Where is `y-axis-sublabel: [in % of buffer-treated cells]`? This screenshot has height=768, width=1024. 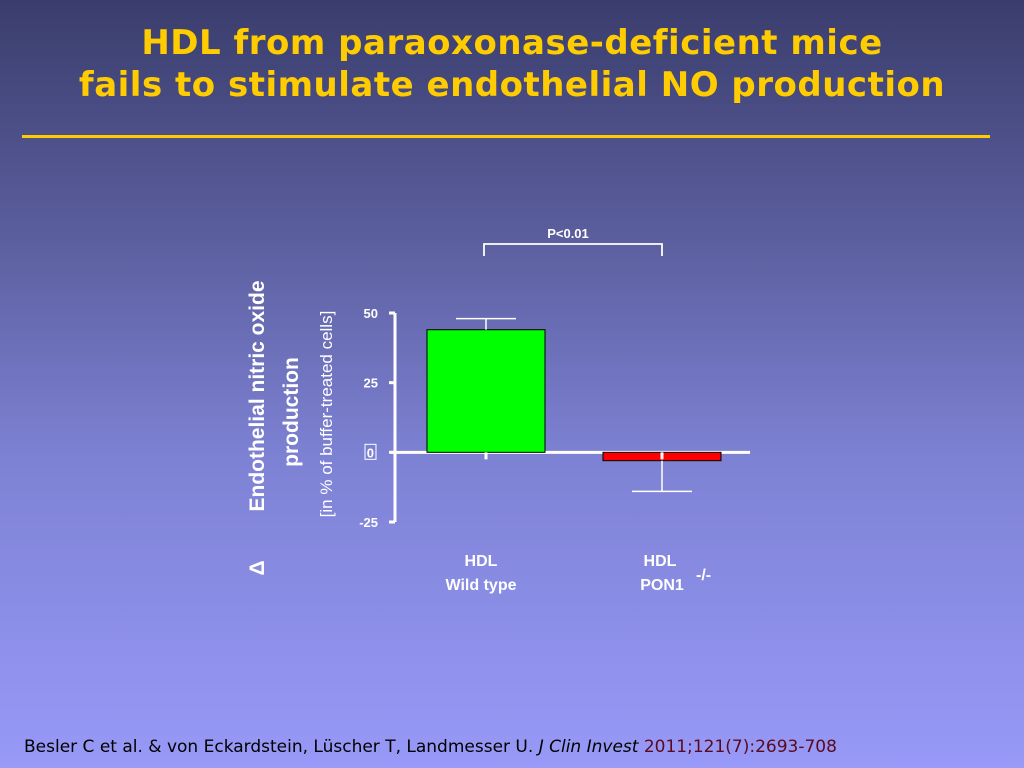
y-axis-sublabel: [in % of buffer-treated cells] is located at coordinates (326, 414).